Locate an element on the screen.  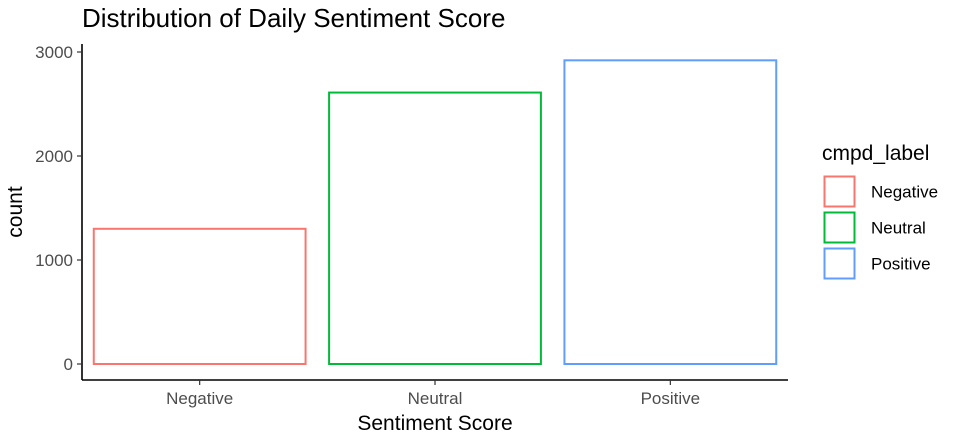
x-tick-label: Negative is located at coordinates (199, 398).